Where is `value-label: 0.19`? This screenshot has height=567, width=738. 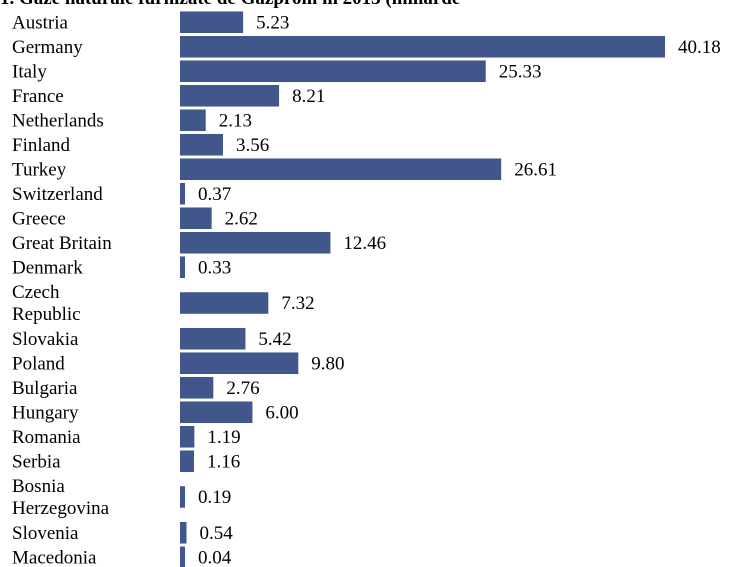
value-label: 0.19 is located at coordinates (214, 497).